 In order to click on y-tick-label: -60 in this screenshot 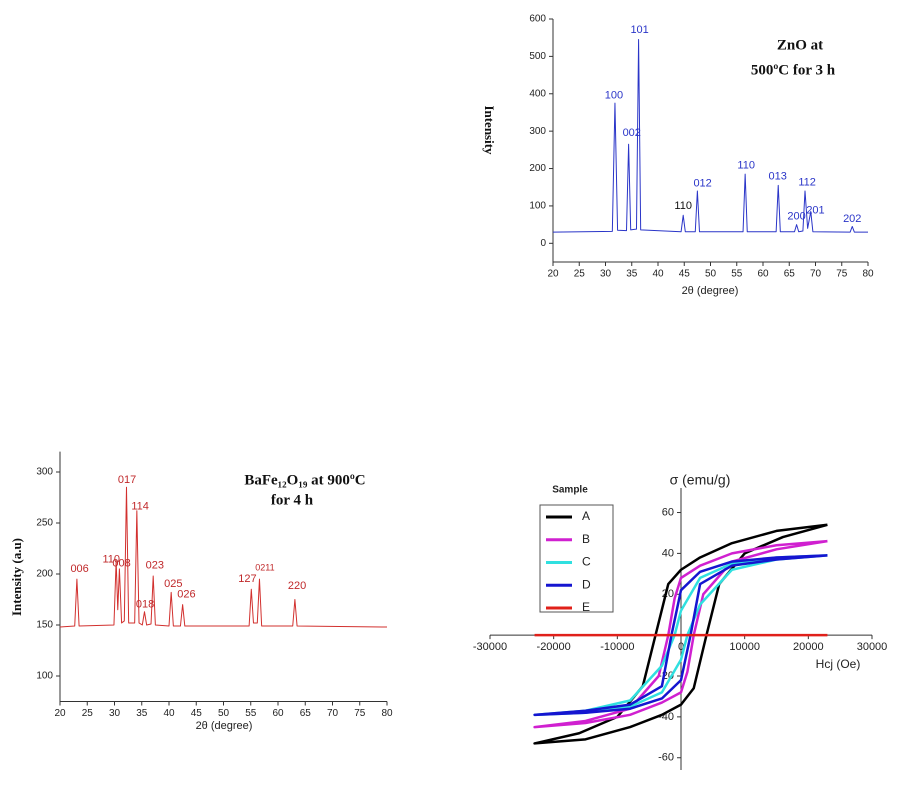, I will do `click(666, 758)`.